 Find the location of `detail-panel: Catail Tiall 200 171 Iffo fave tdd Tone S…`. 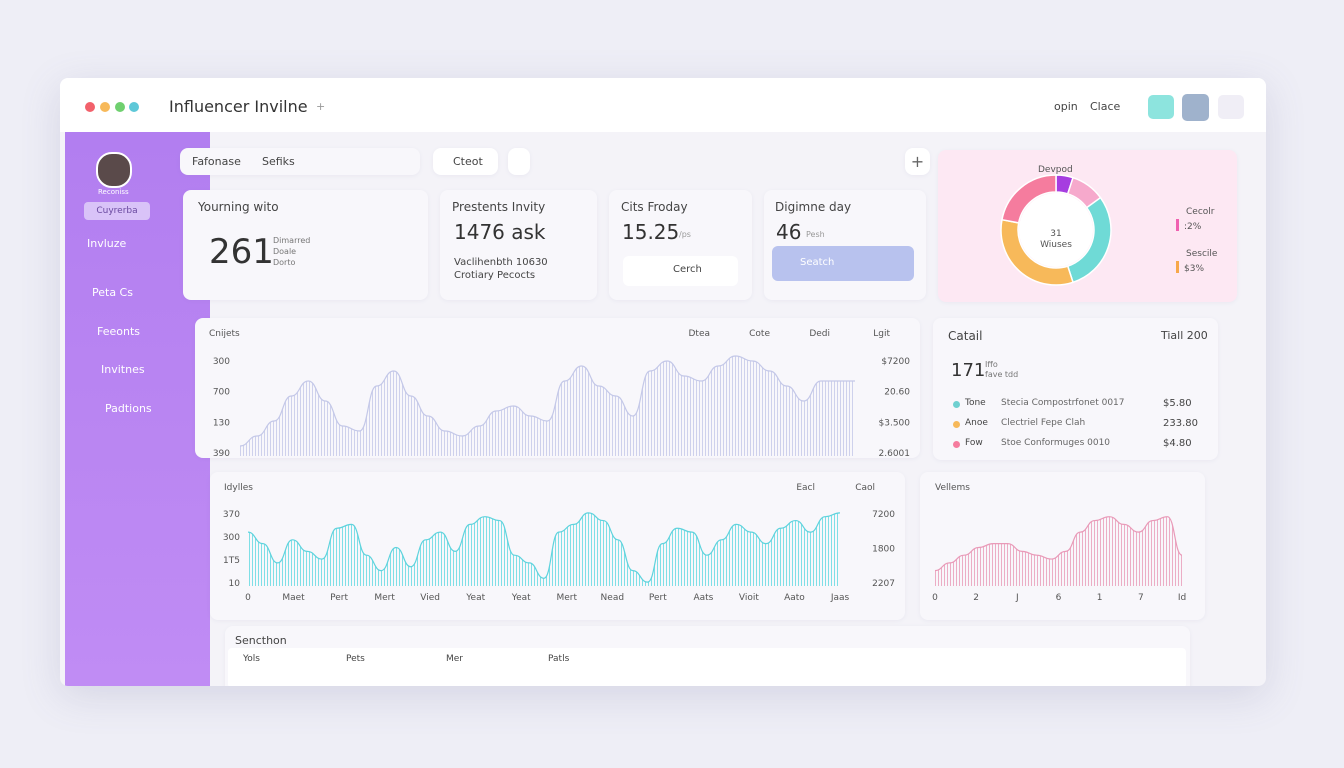

detail-panel: Catail Tiall 200 171 Iffo fave tdd Tone S… is located at coordinates (1075, 389).